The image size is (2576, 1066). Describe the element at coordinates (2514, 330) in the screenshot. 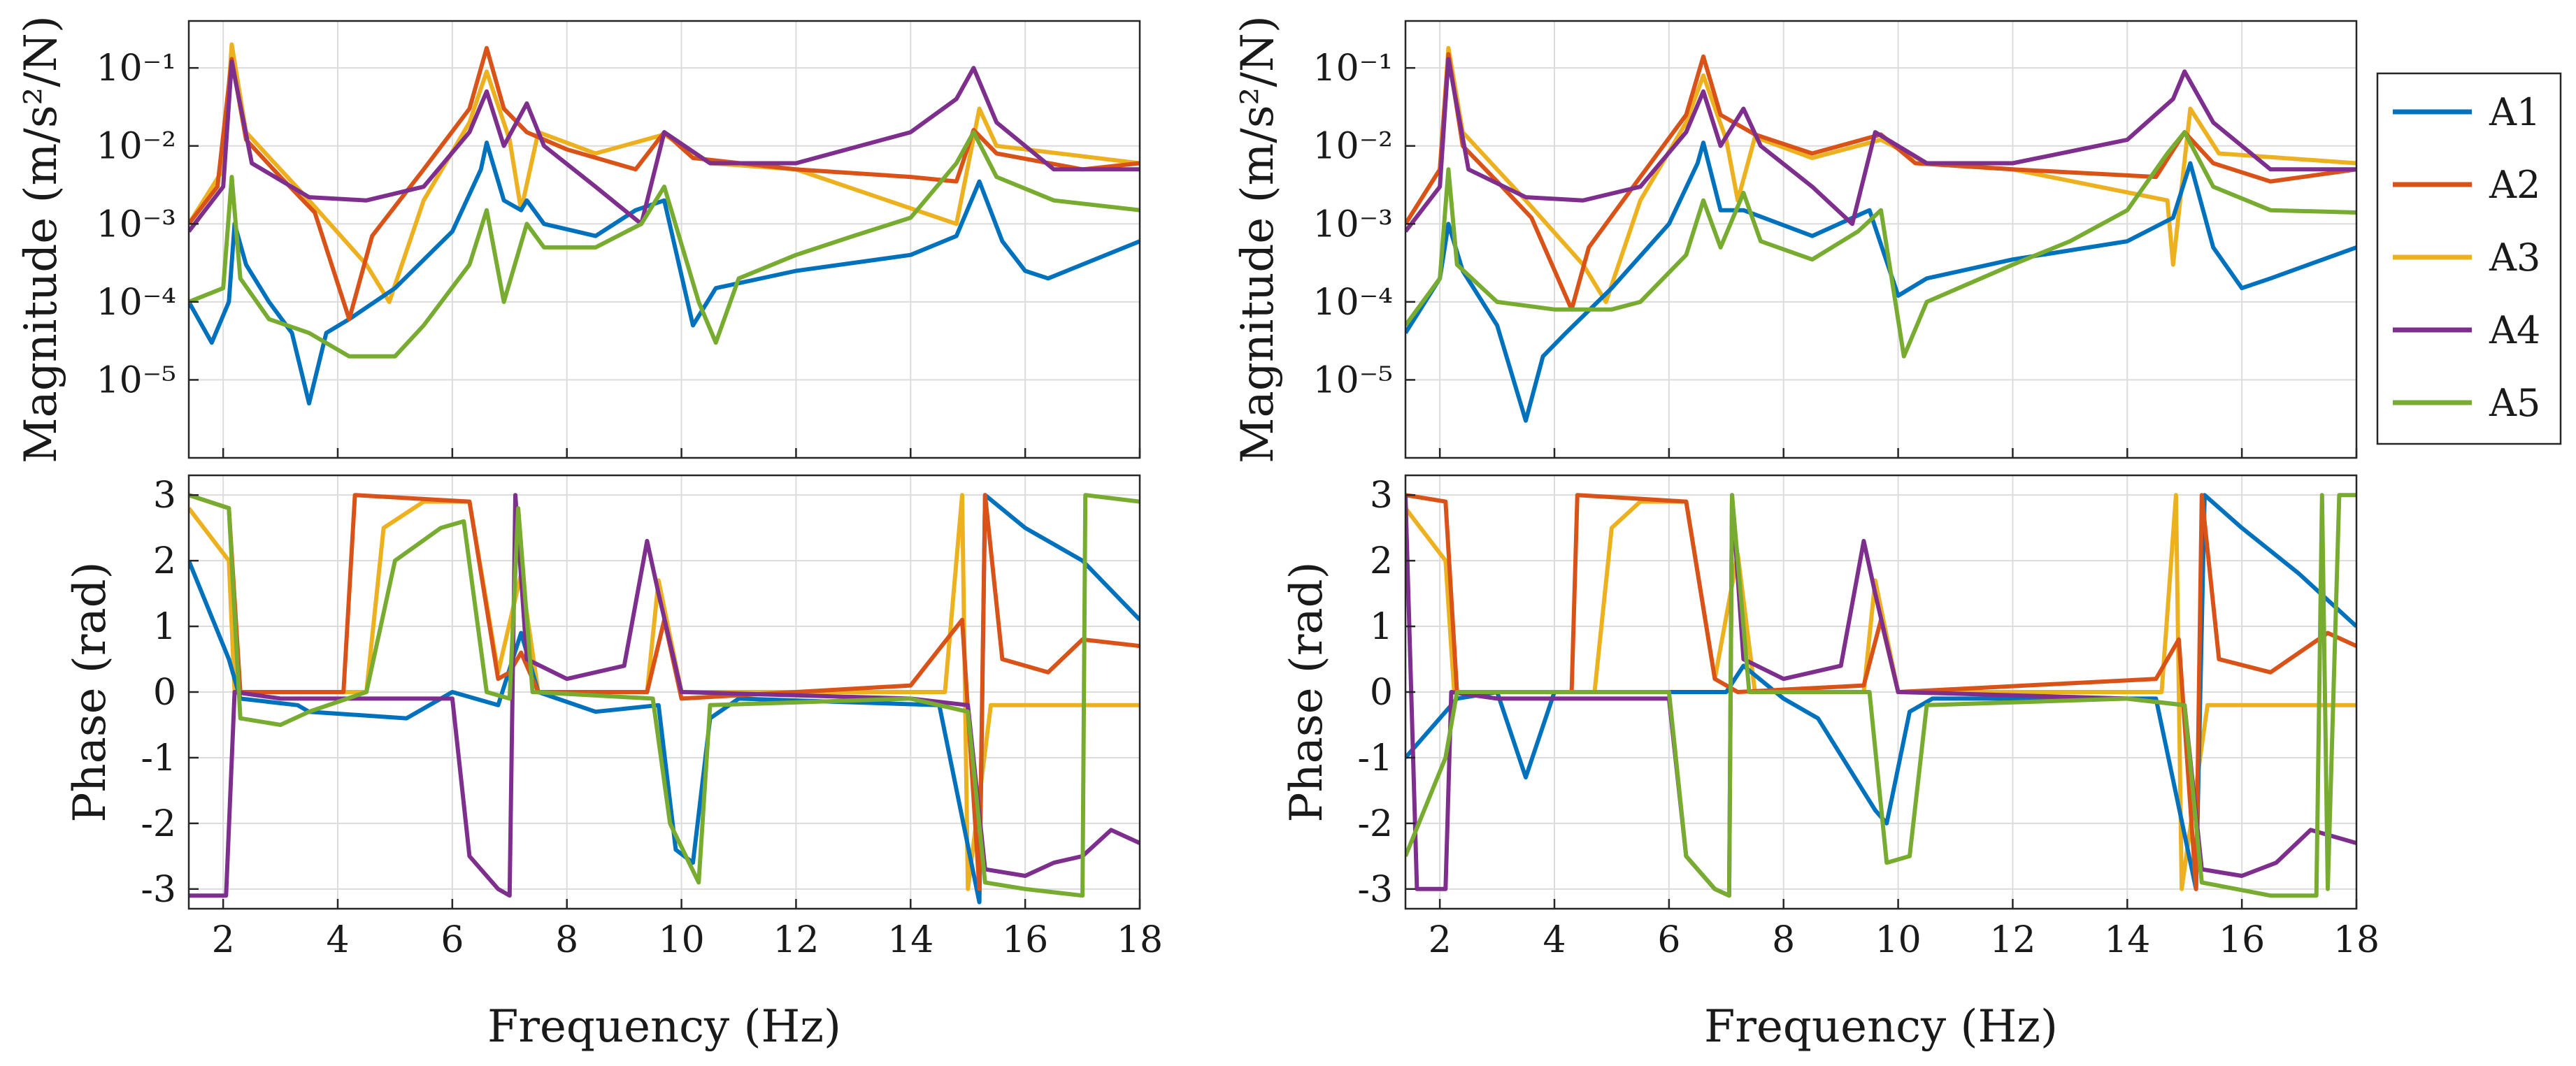

I see `legend-label-a4: A4` at that location.